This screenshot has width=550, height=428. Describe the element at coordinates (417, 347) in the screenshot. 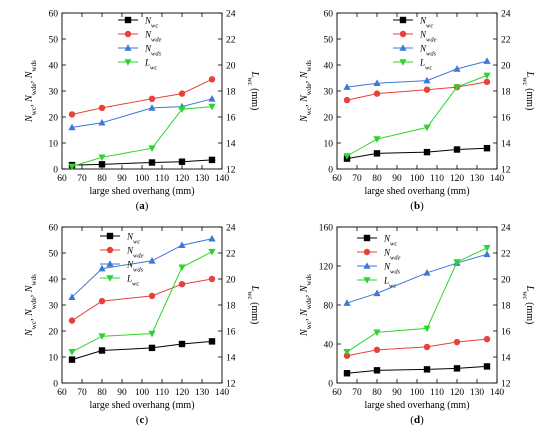

I see `series-line-n-wde` at that location.